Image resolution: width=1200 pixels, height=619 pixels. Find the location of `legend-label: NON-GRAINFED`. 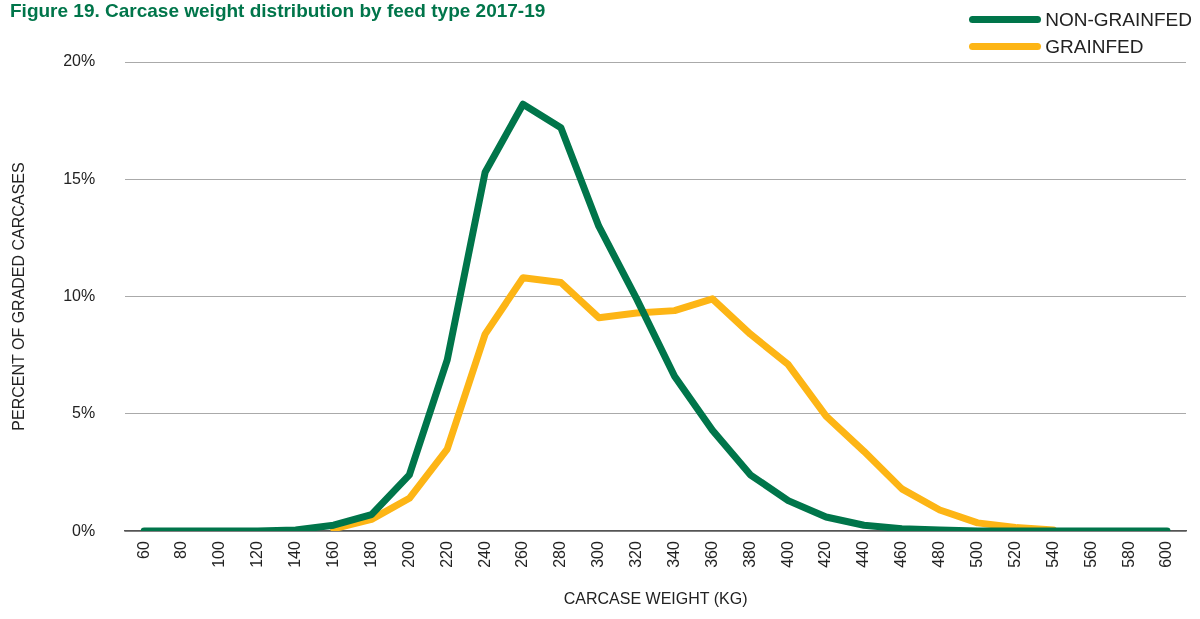

legend-label: NON-GRAINFED is located at coordinates (1118, 19).